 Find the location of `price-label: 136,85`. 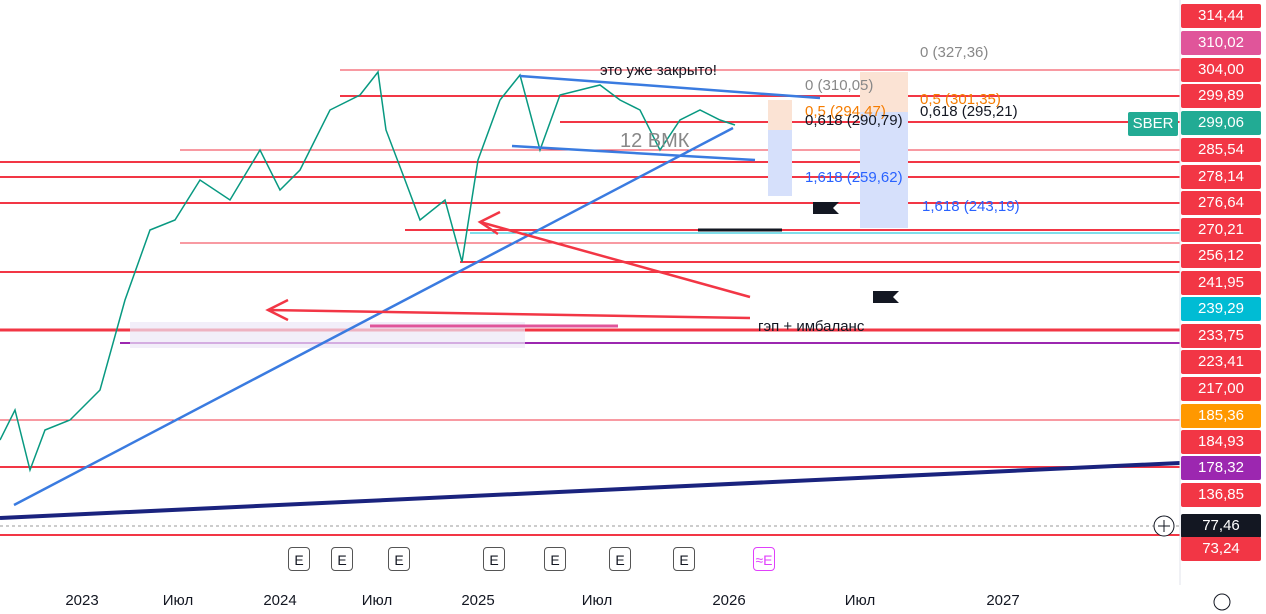

price-label: 136,85 is located at coordinates (1221, 495).